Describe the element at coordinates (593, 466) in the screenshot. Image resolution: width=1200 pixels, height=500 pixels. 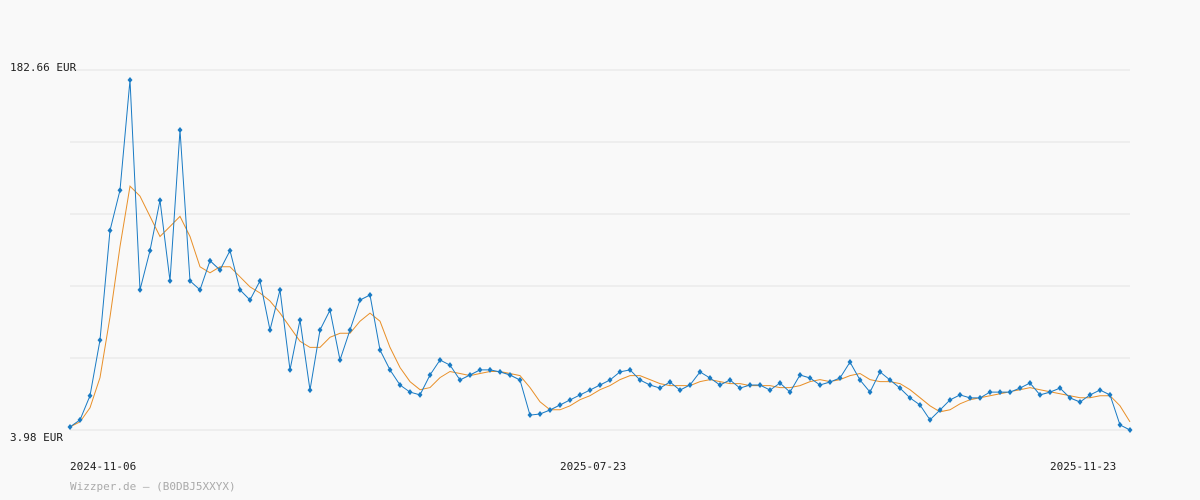
I see `x-tick-label: 2025-07-23` at that location.